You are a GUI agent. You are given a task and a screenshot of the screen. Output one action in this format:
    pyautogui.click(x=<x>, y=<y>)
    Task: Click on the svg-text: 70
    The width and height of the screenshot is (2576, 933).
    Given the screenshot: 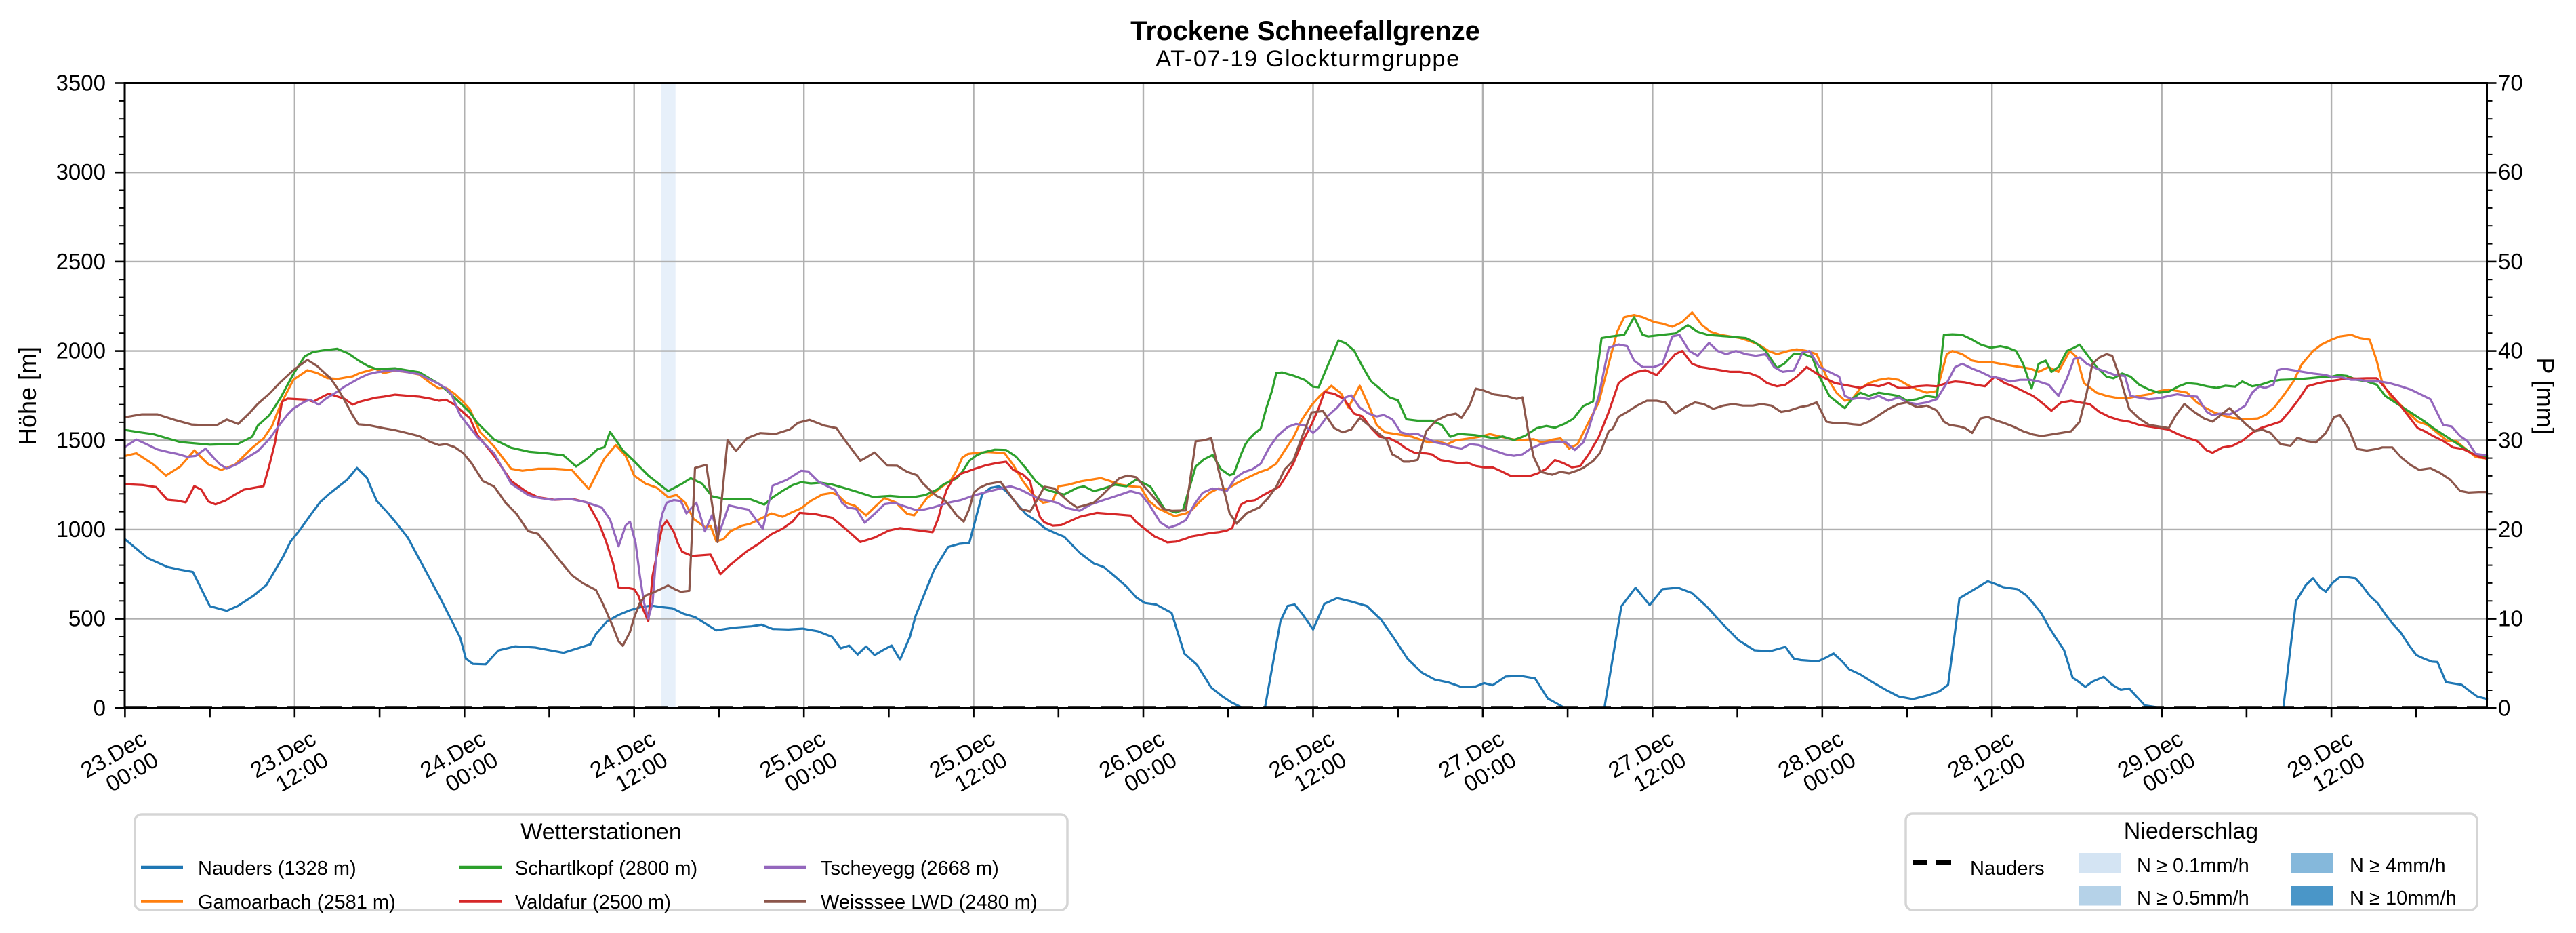 What is the action you would take?
    pyautogui.click(x=2510, y=84)
    